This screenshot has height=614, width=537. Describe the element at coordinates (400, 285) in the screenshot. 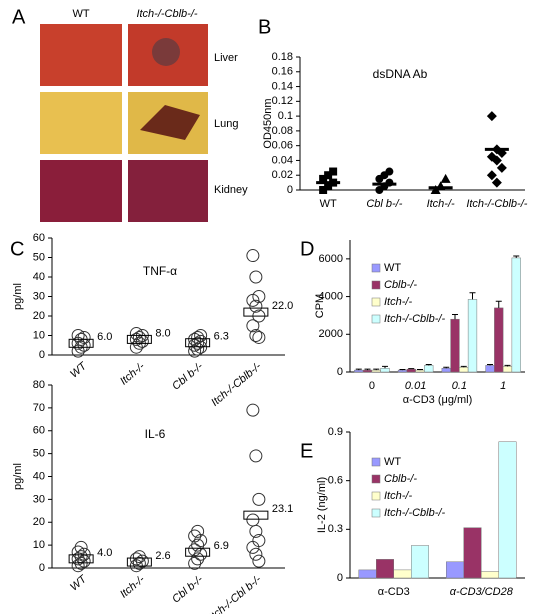

I see `legend-label: Cblb-/-` at that location.